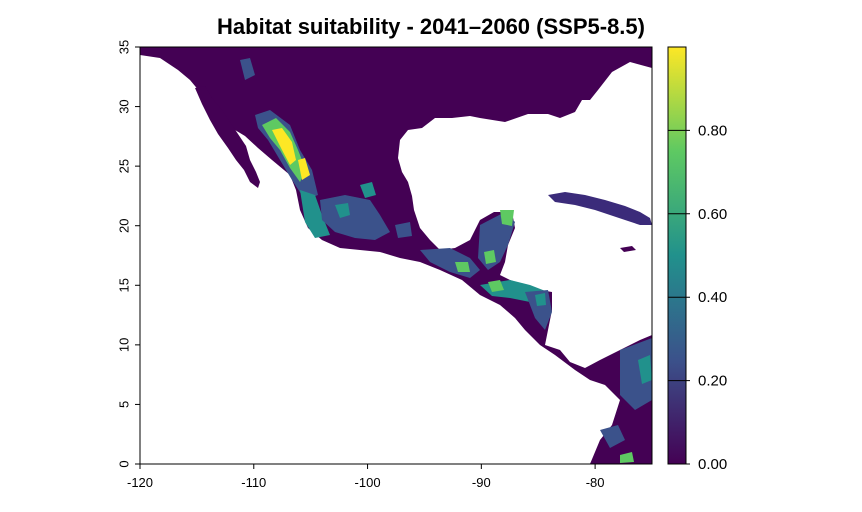 The width and height of the screenshot is (862, 512). What do you see at coordinates (140, 482) in the screenshot?
I see `x-tick-label: -120` at bounding box center [140, 482].